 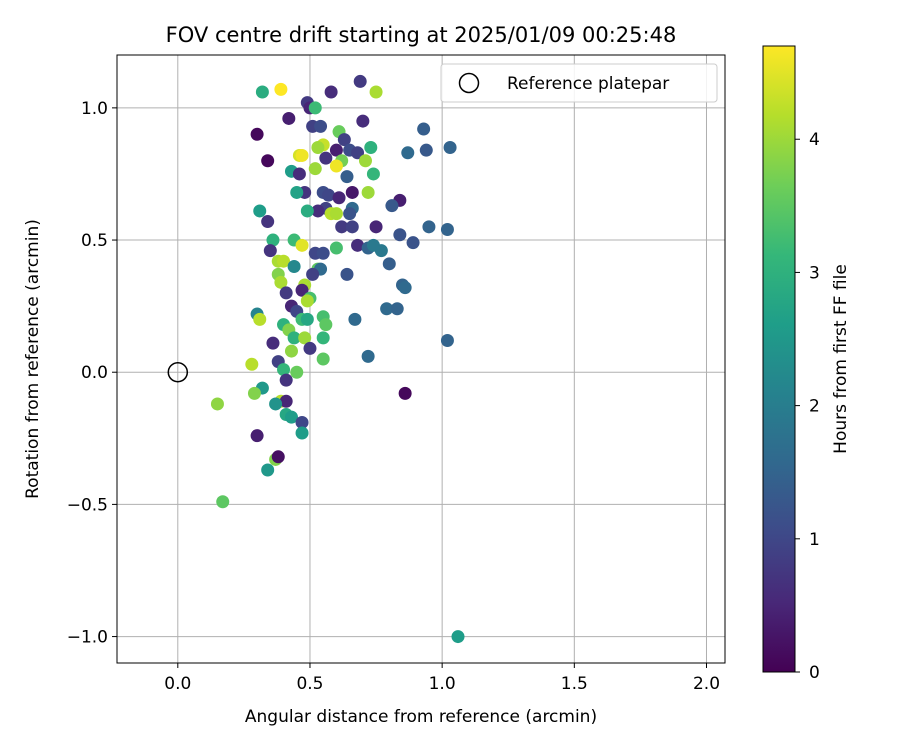 I want to click on y-tick-label: −1.0, so click(x=87, y=638).